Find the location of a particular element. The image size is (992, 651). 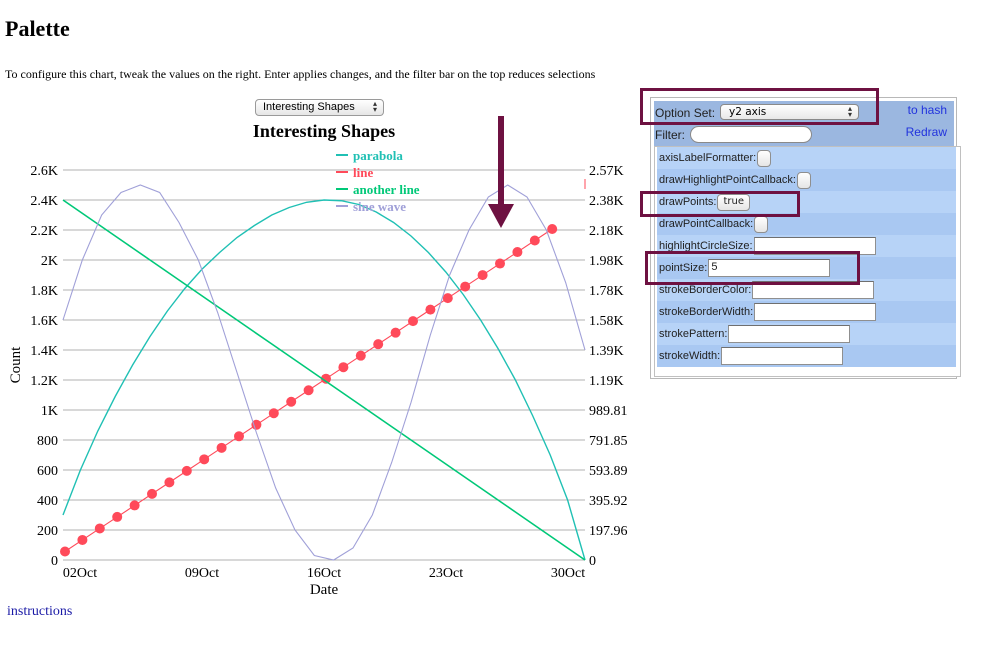

legend-entry: parabola is located at coordinates (378, 155).